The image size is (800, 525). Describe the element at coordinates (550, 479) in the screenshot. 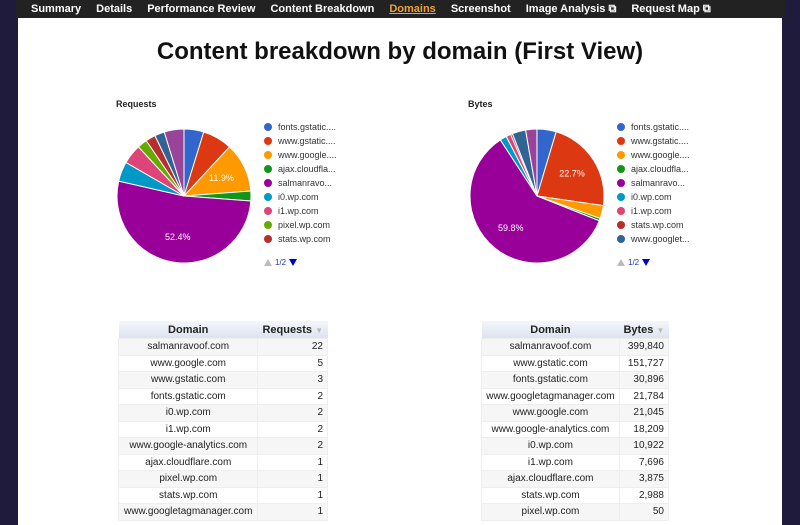

I see `domain-cell: ajax.cloudflare.com` at that location.